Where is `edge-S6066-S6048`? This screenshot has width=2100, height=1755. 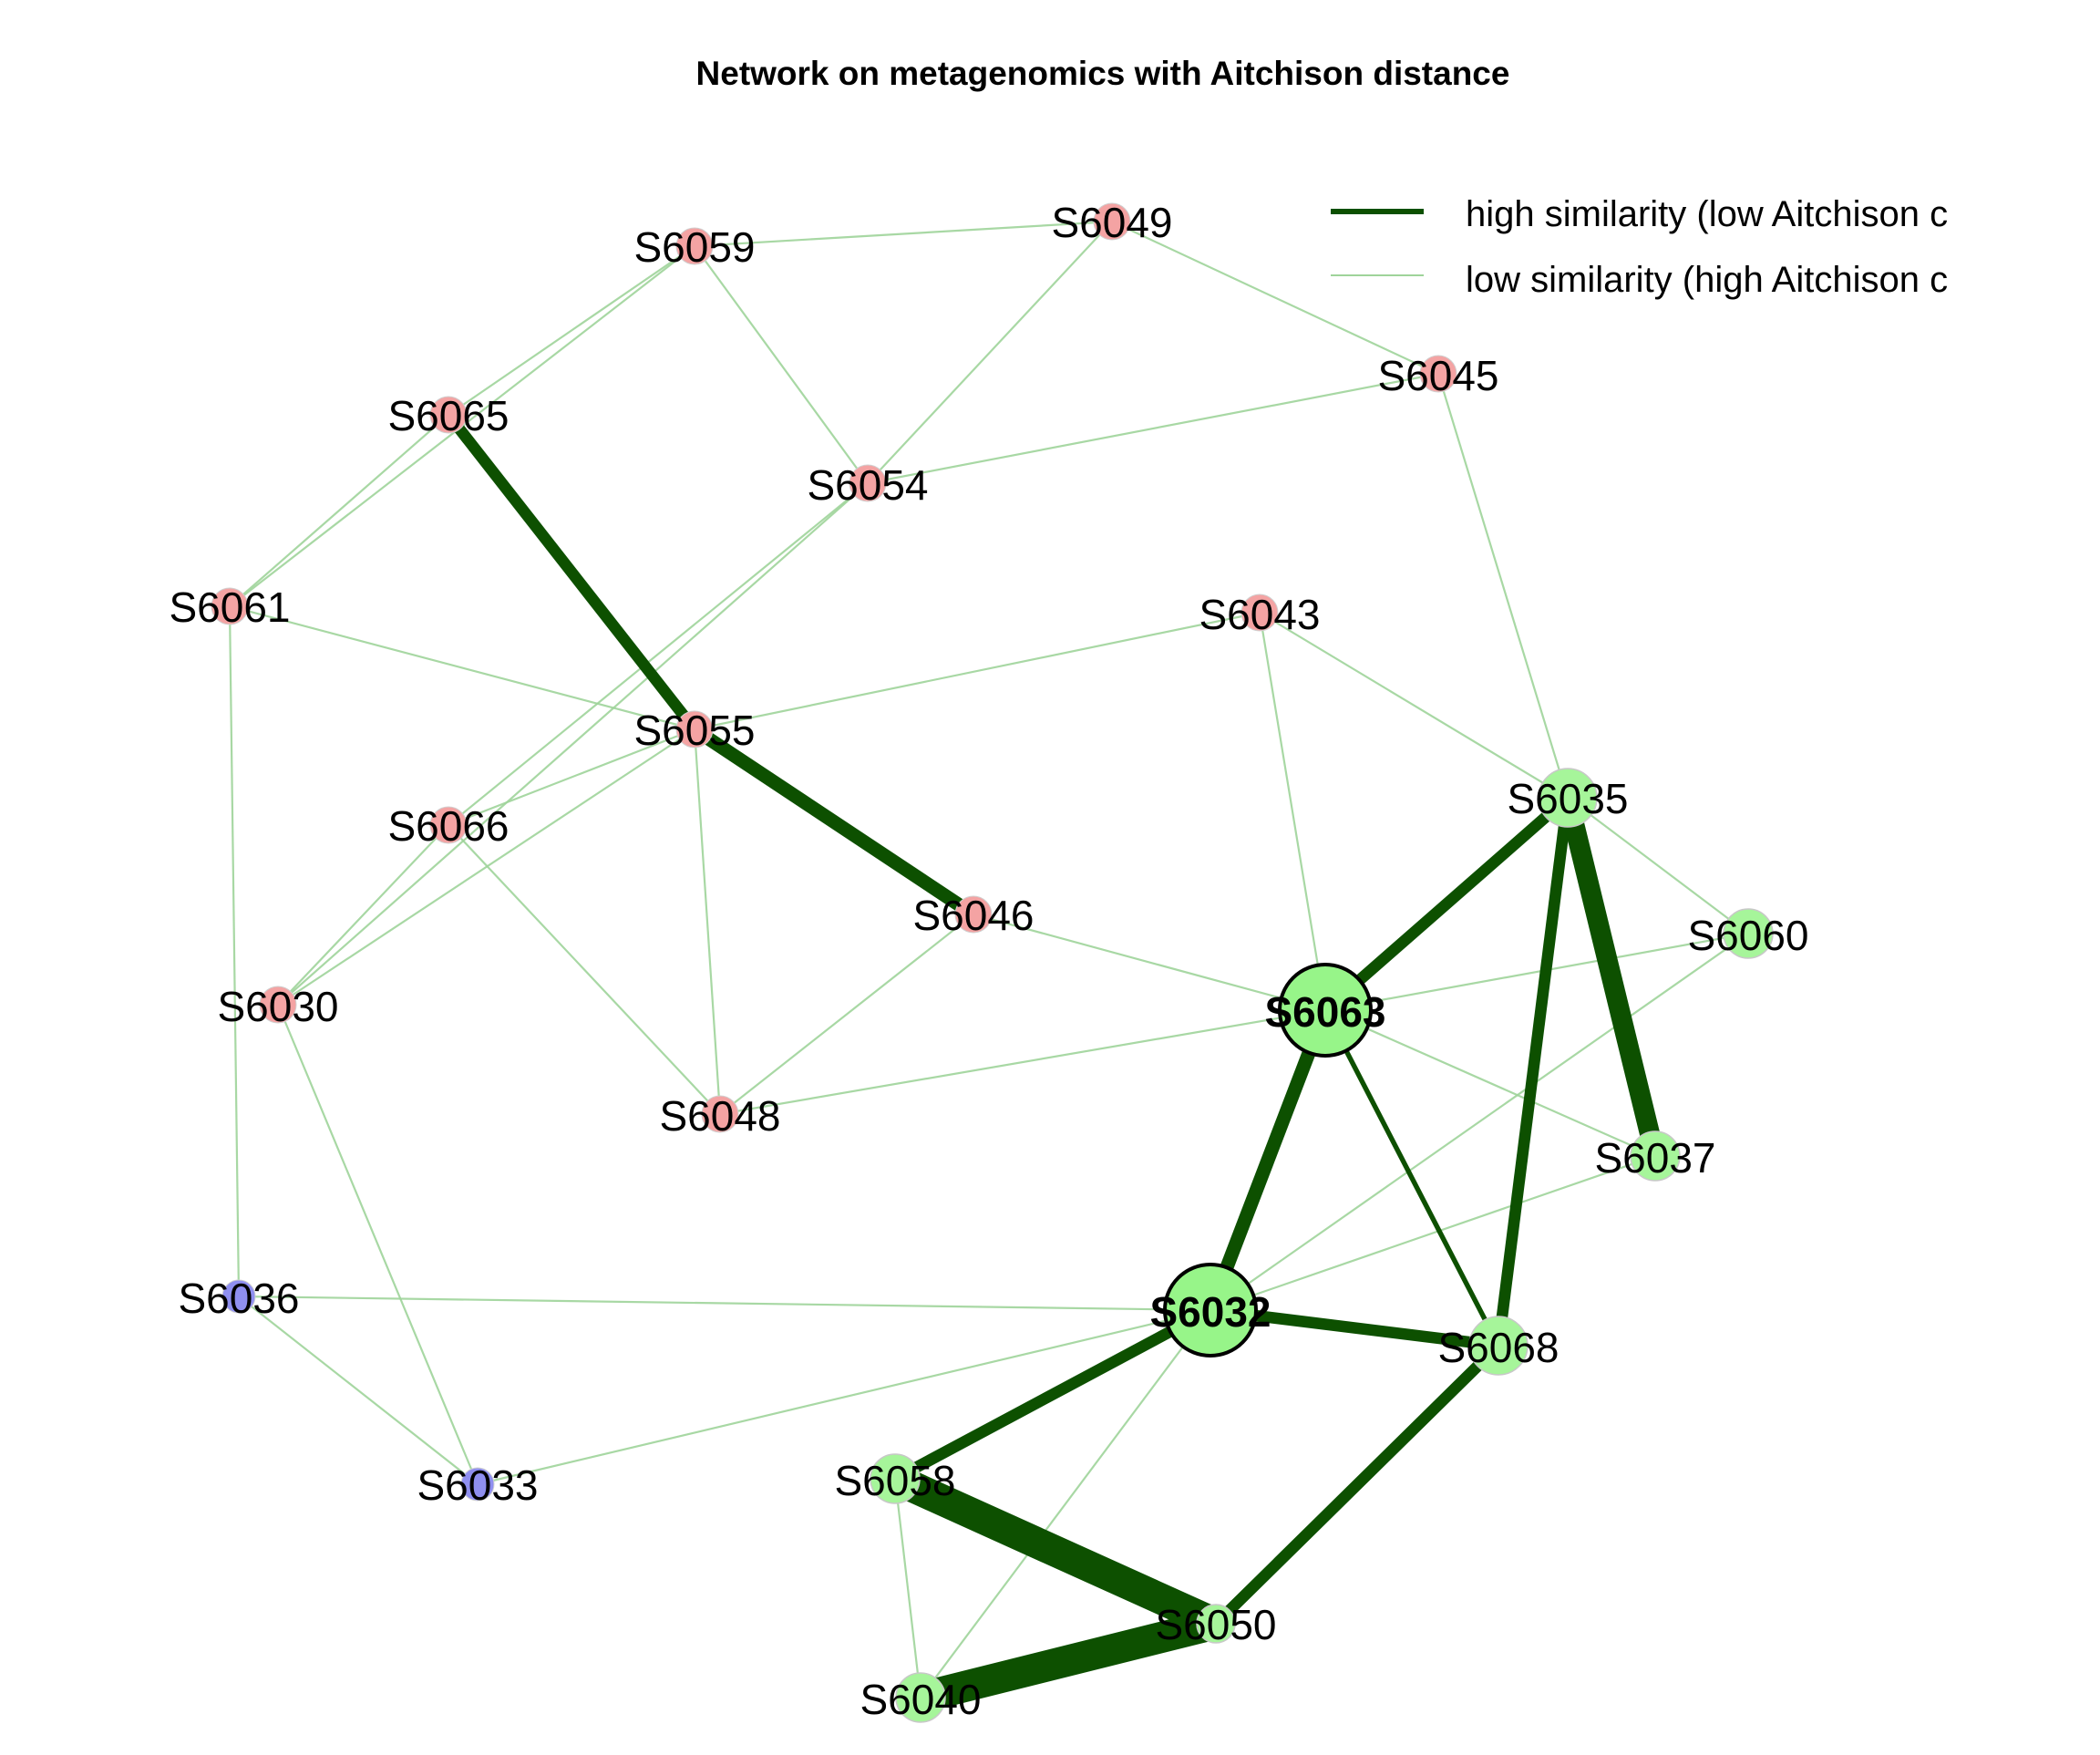 edge-S6066-S6048 is located at coordinates (585, 969).